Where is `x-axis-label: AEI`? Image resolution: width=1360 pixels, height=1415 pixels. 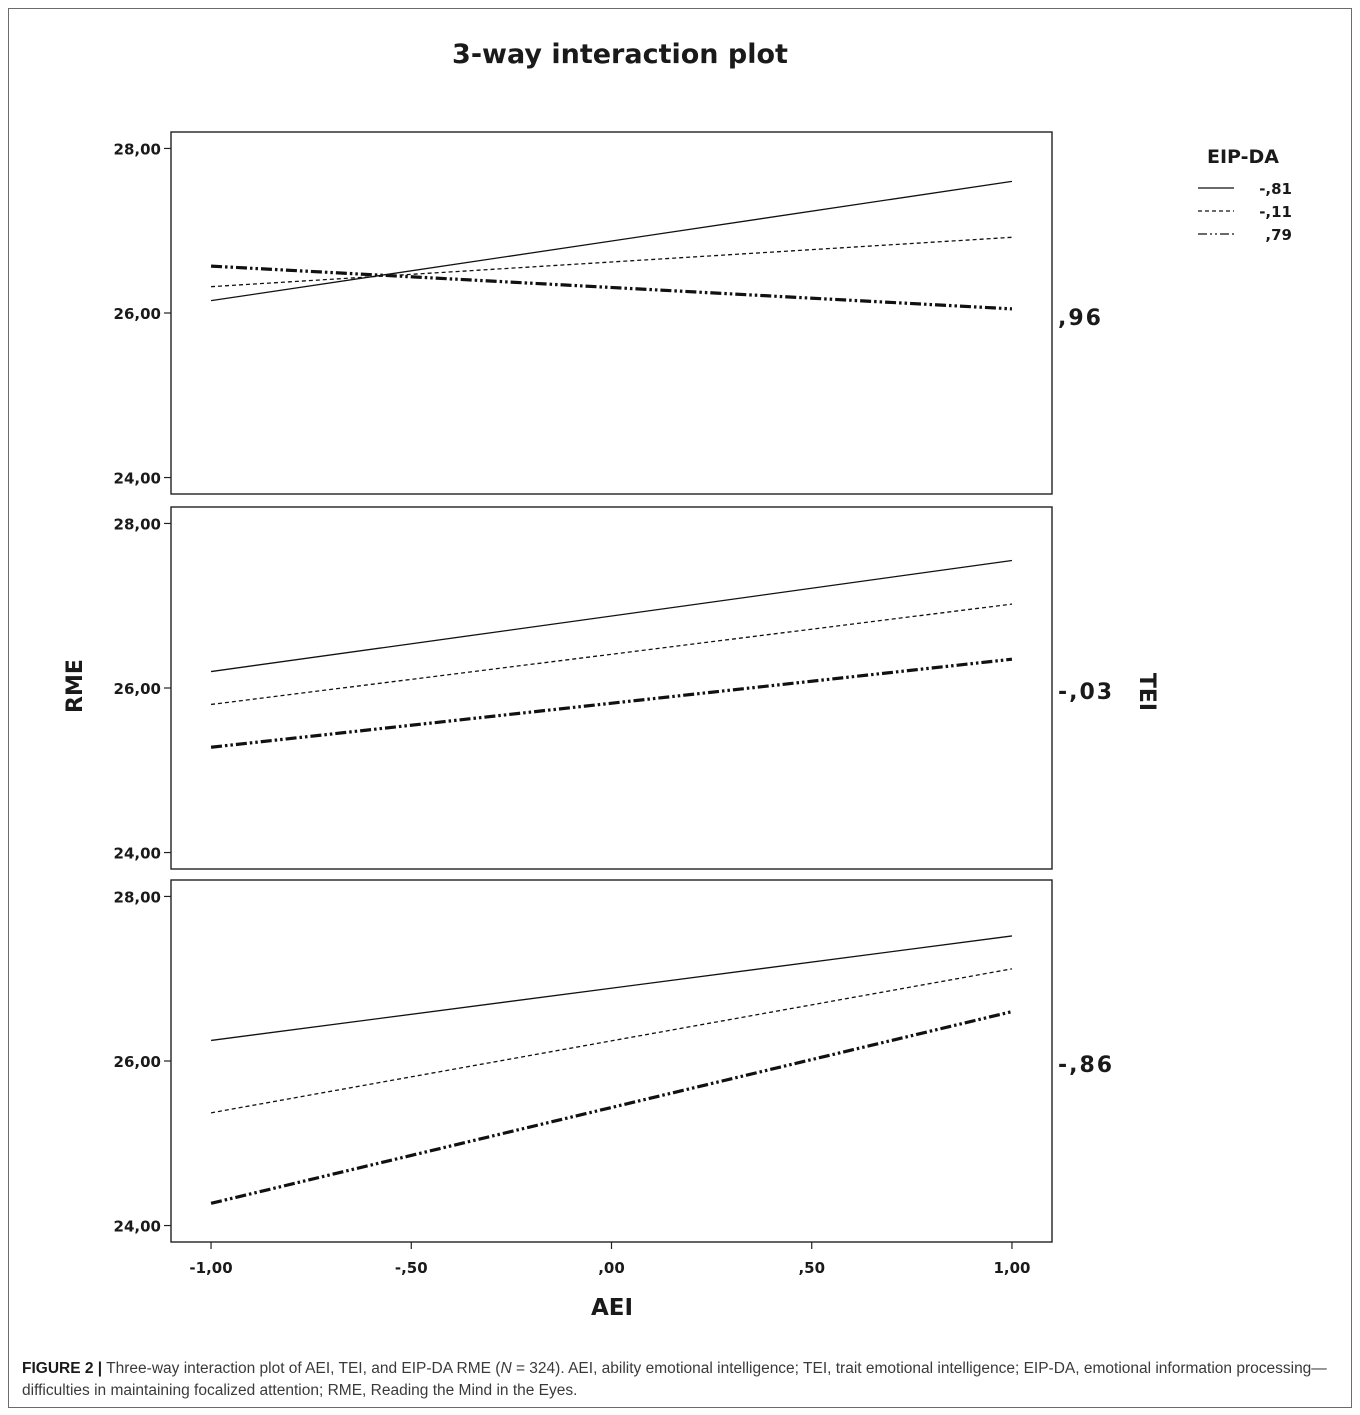 x-axis-label: AEI is located at coordinates (612, 1308).